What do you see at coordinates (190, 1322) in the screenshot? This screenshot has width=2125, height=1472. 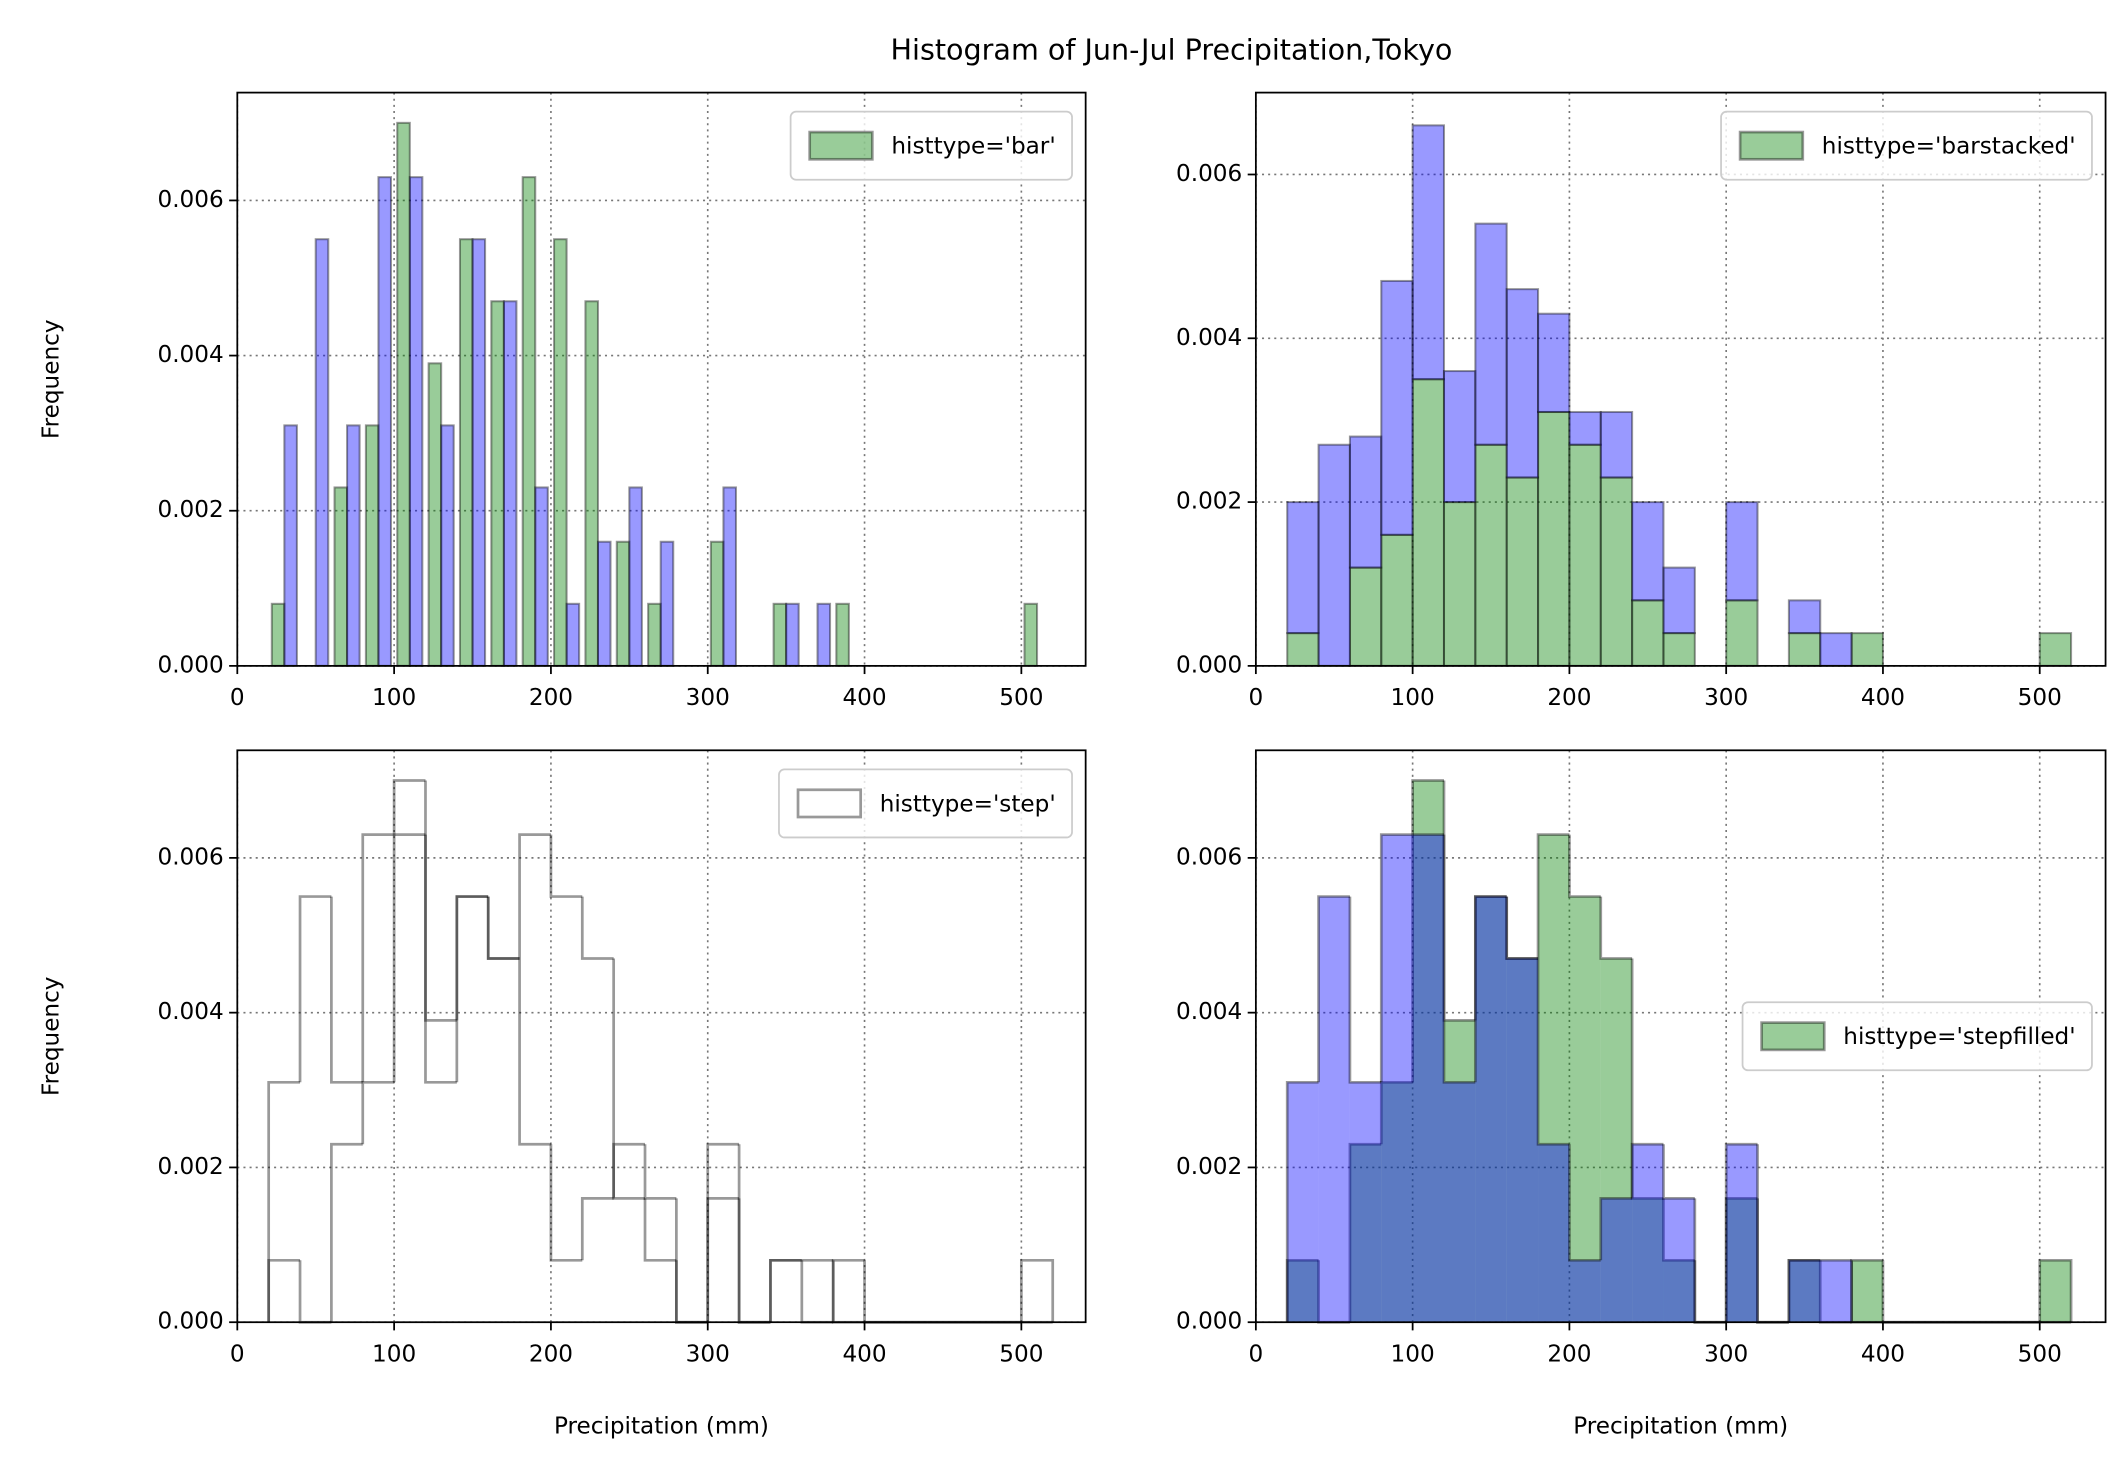 I see `y-tick-label: 0.000` at bounding box center [190, 1322].